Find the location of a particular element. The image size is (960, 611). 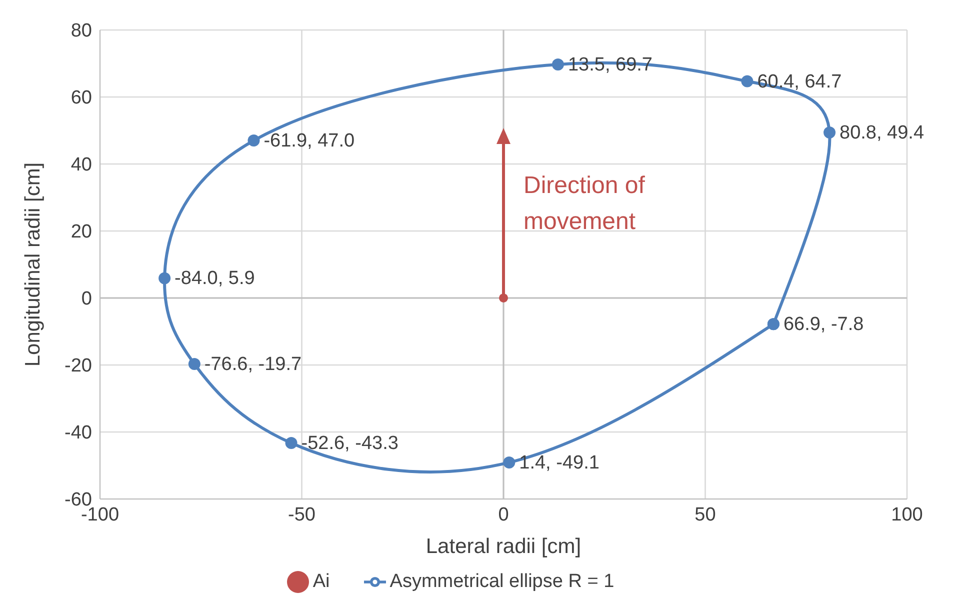

x-tick-label: 0 is located at coordinates (503, 515).